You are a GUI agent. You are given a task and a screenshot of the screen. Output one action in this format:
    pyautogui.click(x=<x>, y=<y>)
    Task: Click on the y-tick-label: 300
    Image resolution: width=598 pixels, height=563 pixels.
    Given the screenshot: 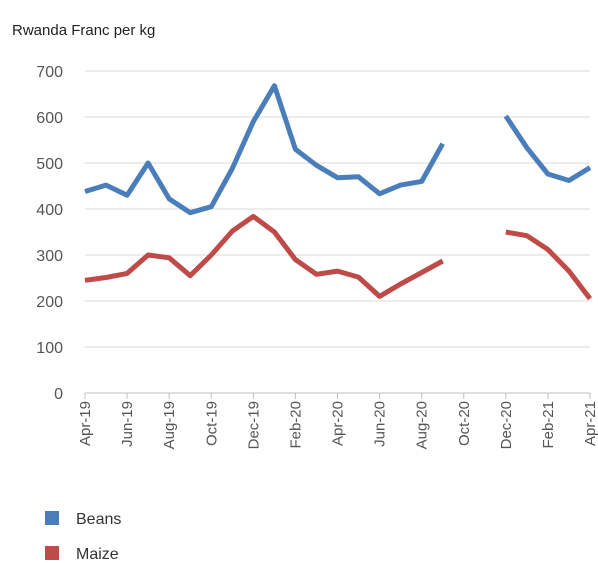 What is the action you would take?
    pyautogui.click(x=49, y=256)
    